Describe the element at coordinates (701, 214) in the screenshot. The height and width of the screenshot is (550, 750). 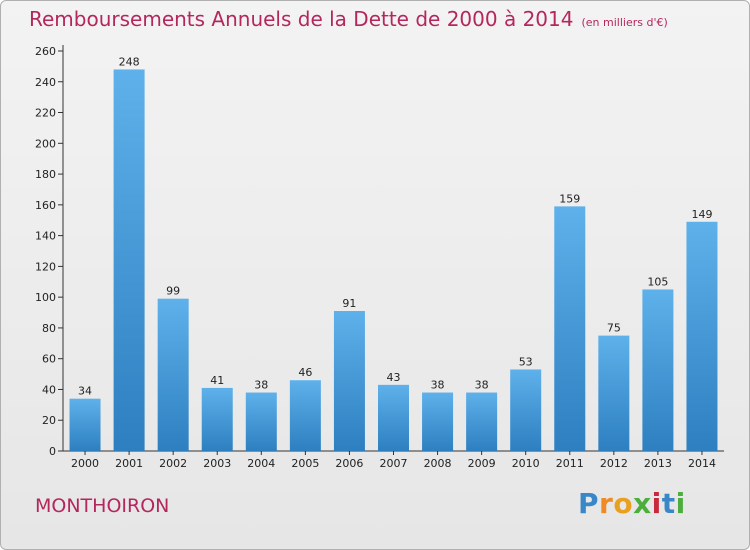
I see `bar-value-label: 149` at that location.